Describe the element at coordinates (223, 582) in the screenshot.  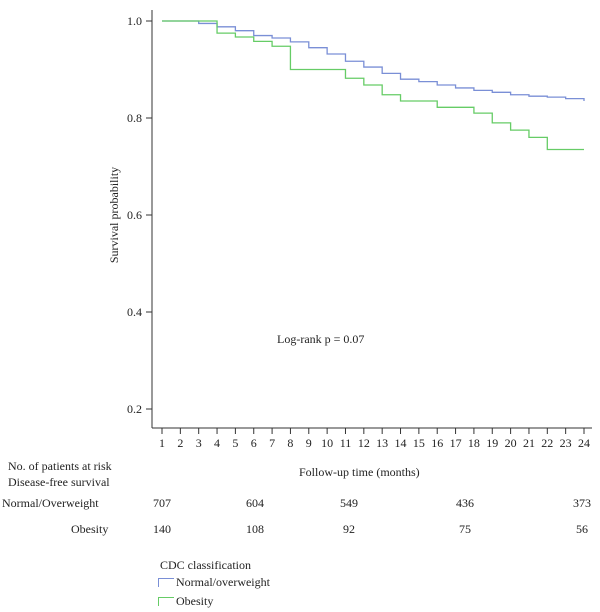
I see `legend-item-normal: Normal/overweight` at that location.